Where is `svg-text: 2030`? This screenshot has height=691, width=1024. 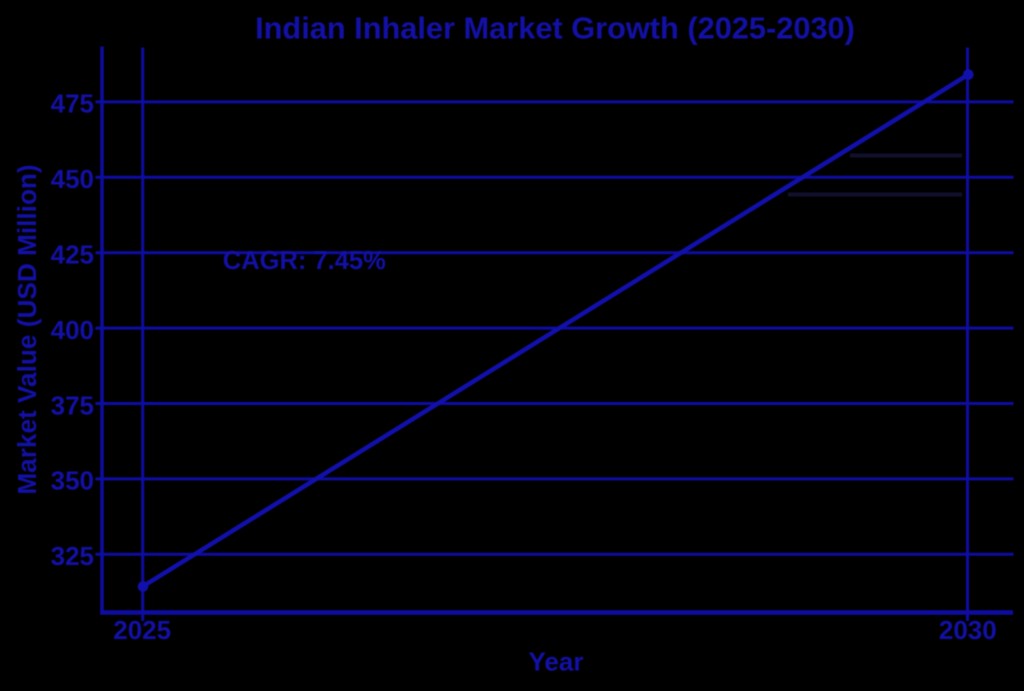 svg-text: 2030 is located at coordinates (968, 630).